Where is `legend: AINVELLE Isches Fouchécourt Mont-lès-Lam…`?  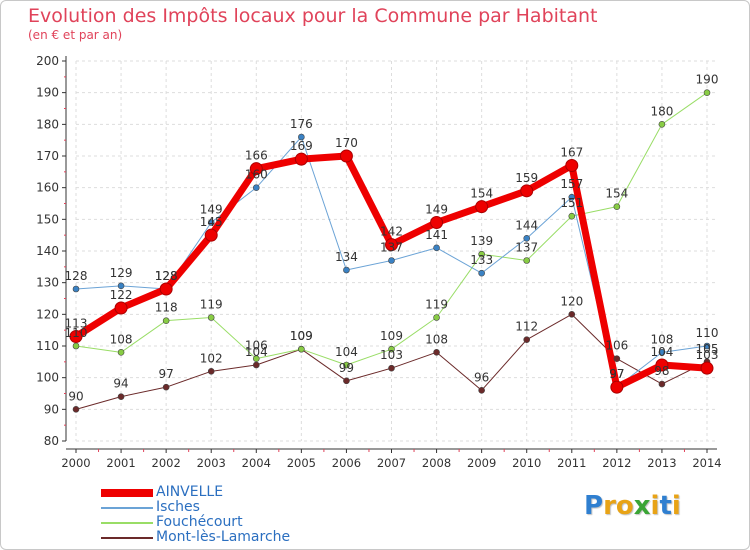
legend: AINVELLE Isches Fouchécourt Mont-lès-Lam… is located at coordinates (231, 515).